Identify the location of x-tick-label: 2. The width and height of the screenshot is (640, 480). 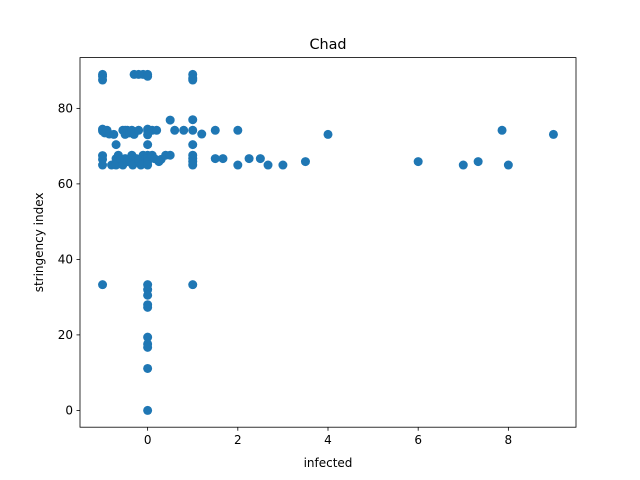
(238, 440).